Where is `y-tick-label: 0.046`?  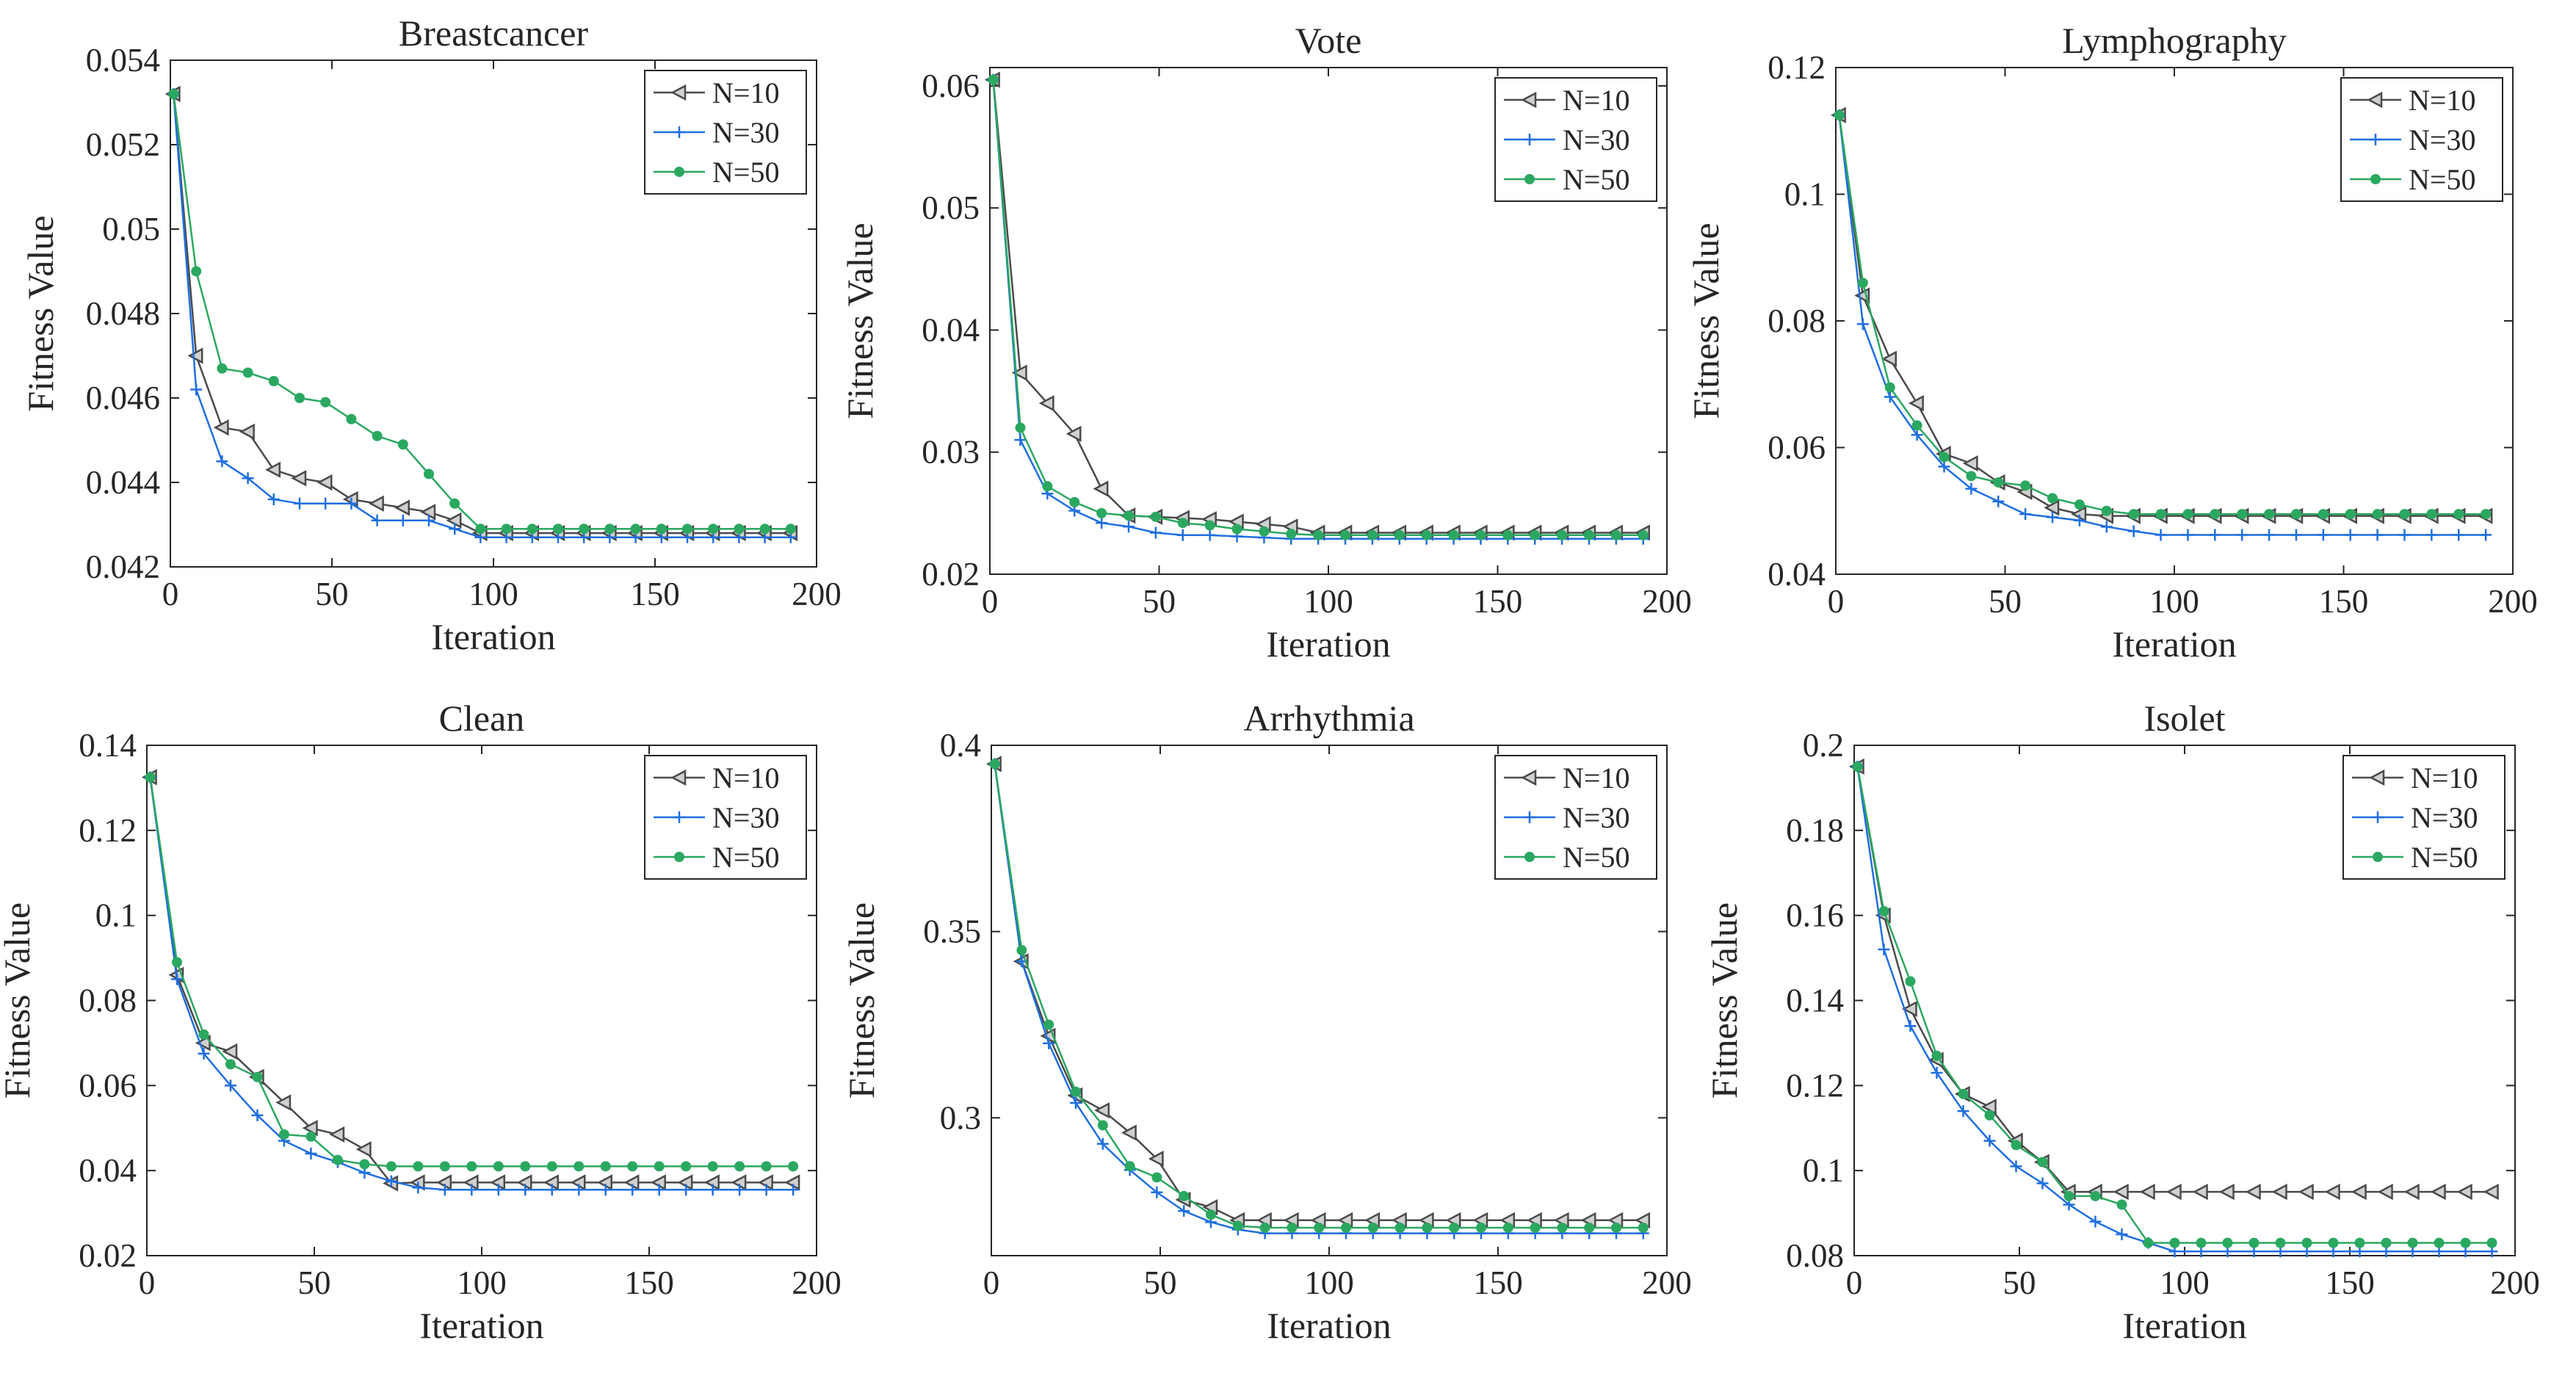
y-tick-label: 0.046 is located at coordinates (123, 398).